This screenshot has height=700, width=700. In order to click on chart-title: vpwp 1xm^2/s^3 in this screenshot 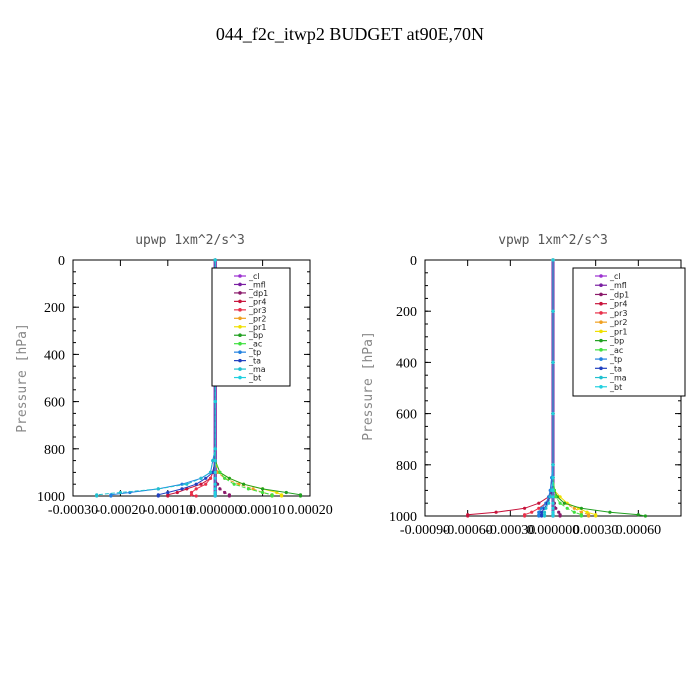, I will do `click(553, 240)`.